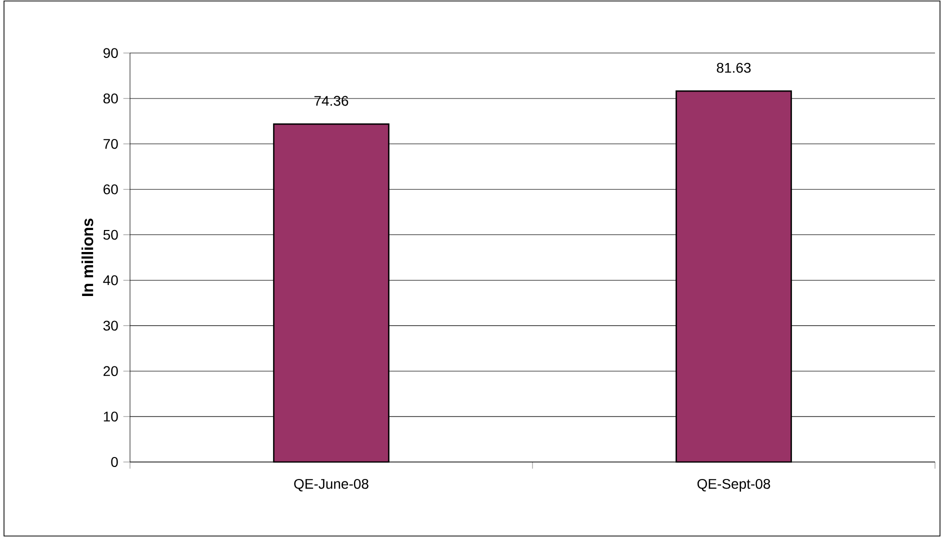  Describe the element at coordinates (733, 67) in the screenshot. I see `data-label: 81.63` at that location.